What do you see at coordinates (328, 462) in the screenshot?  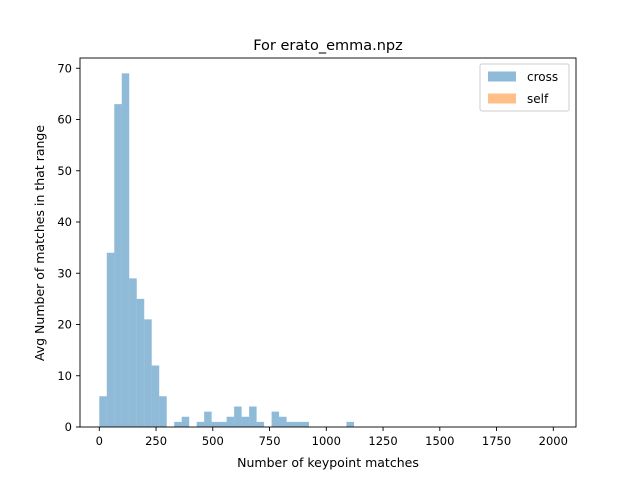 I see `x-axis-label: Number of keypoint matches` at bounding box center [328, 462].